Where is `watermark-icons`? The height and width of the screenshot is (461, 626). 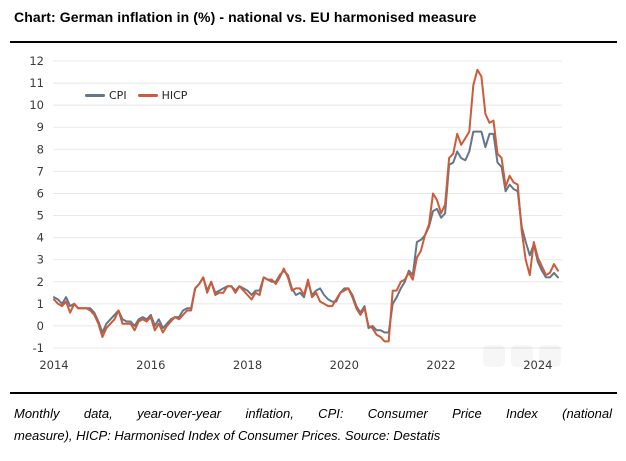 watermark-icons is located at coordinates (522, 356).